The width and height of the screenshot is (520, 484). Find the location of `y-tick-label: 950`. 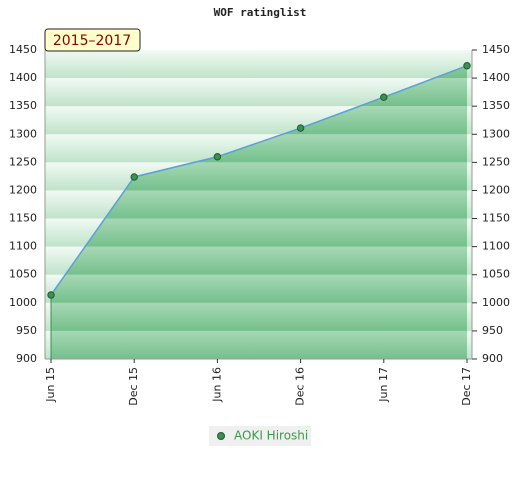

y-tick-label: 950 is located at coordinates (26, 330).